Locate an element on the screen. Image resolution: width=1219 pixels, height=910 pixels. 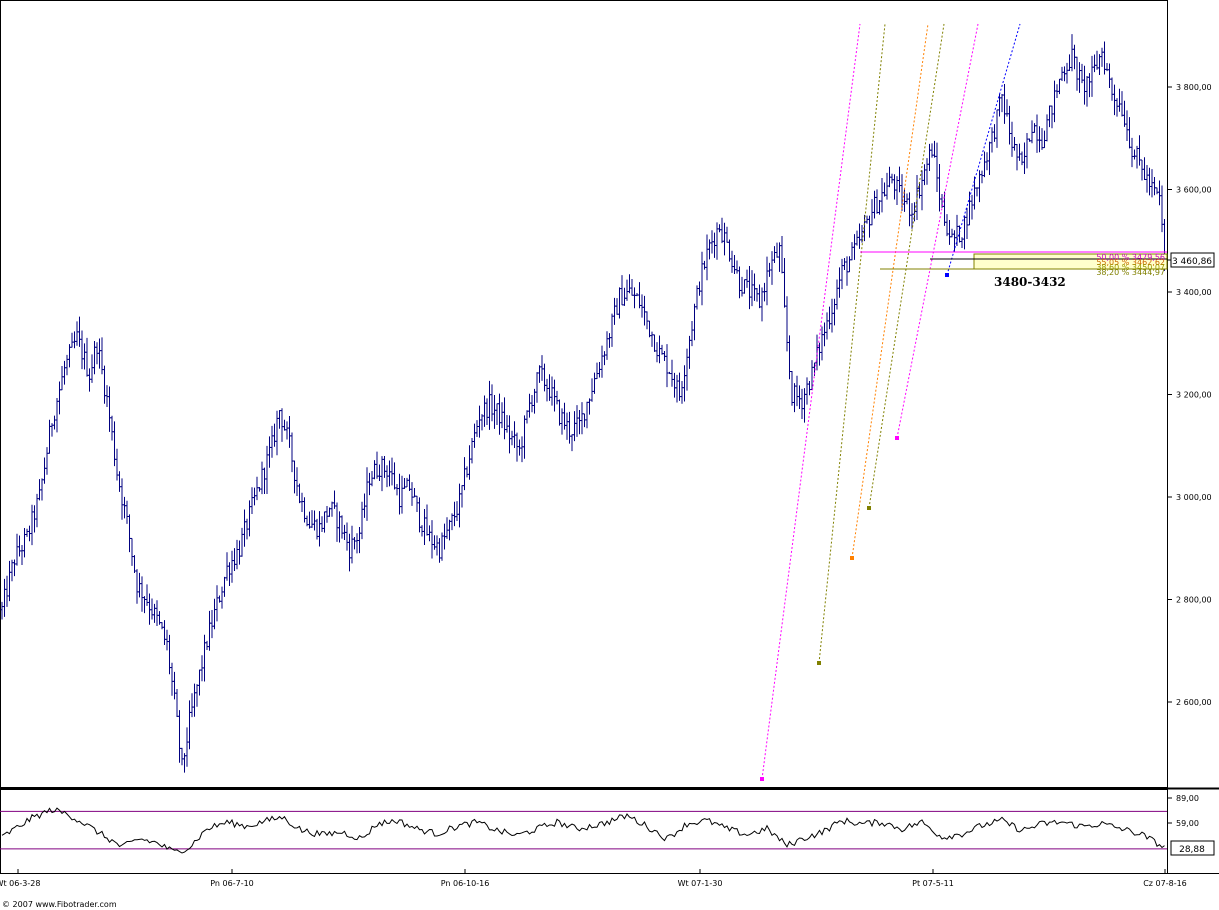
rsi-indicator is located at coordinates (583, 830).